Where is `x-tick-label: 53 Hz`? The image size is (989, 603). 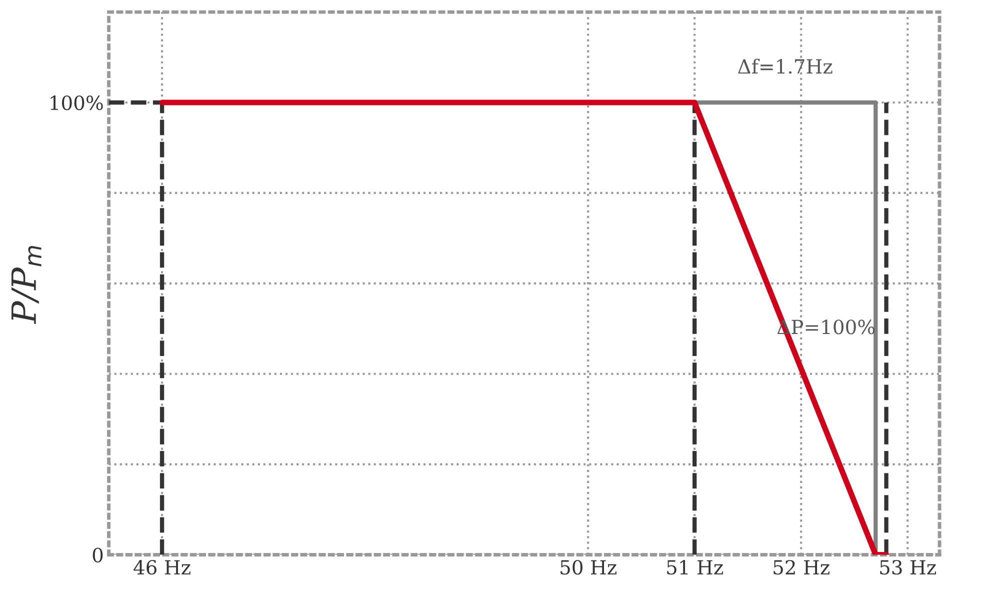 x-tick-label: 53 Hz is located at coordinates (908, 567).